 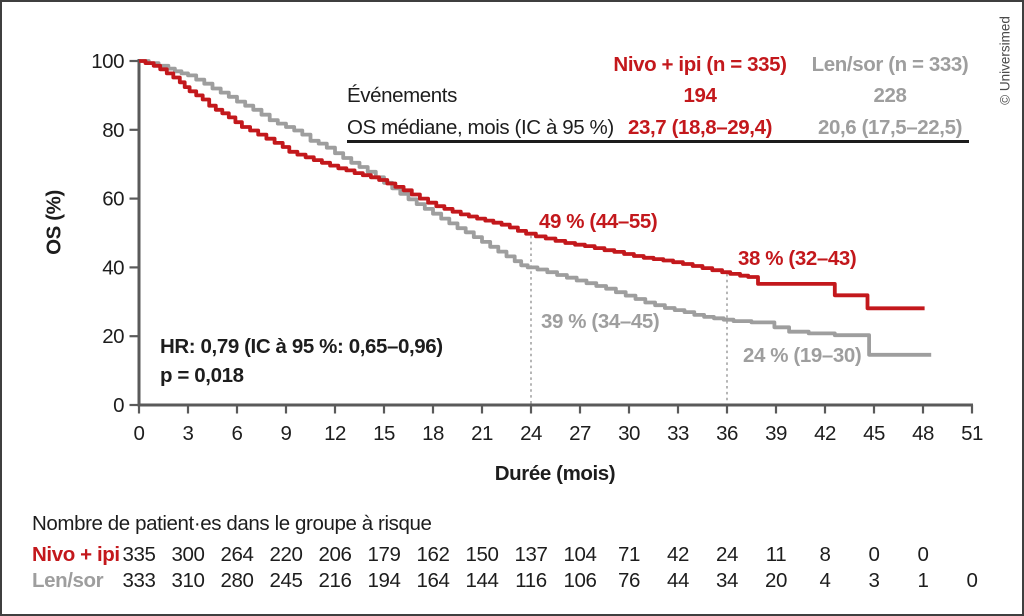 I want to click on y-tick-label: 20, so click(x=113, y=336).